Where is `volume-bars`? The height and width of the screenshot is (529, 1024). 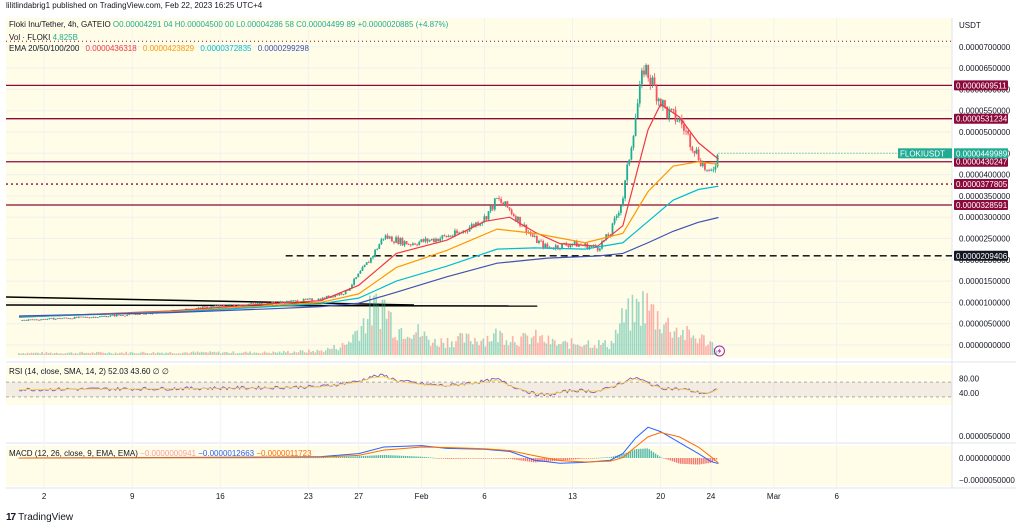
volume-bars is located at coordinates (368, 323).